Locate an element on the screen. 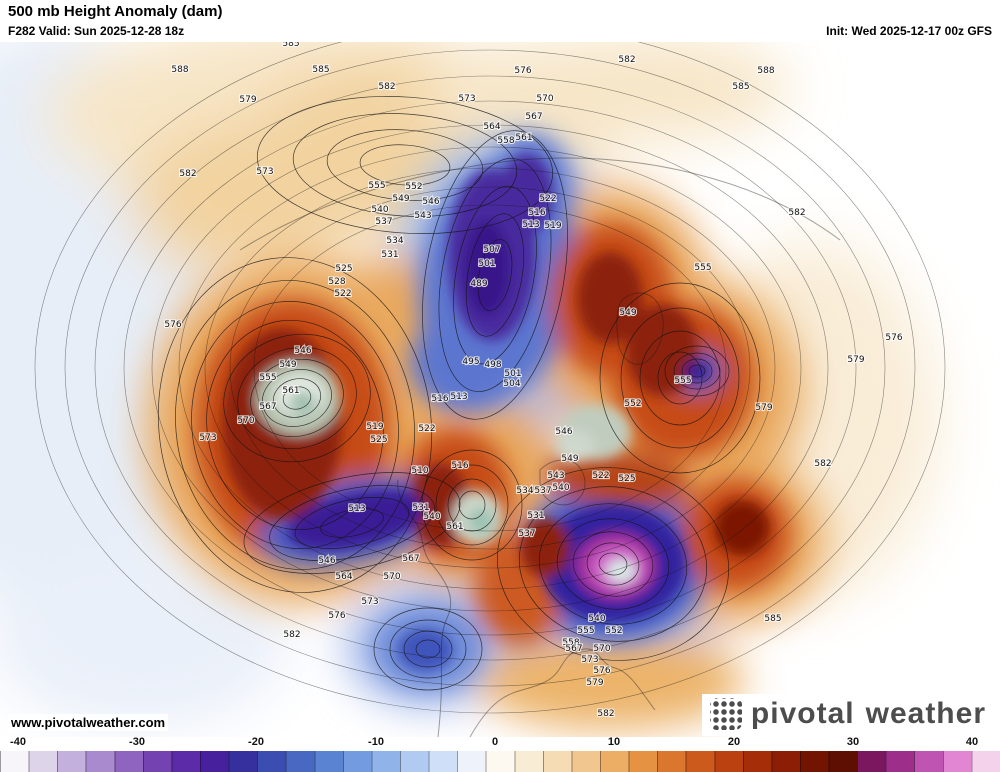 Image resolution: width=1000 pixels, height=772 pixels. contour-label: 498 is located at coordinates (492, 365).